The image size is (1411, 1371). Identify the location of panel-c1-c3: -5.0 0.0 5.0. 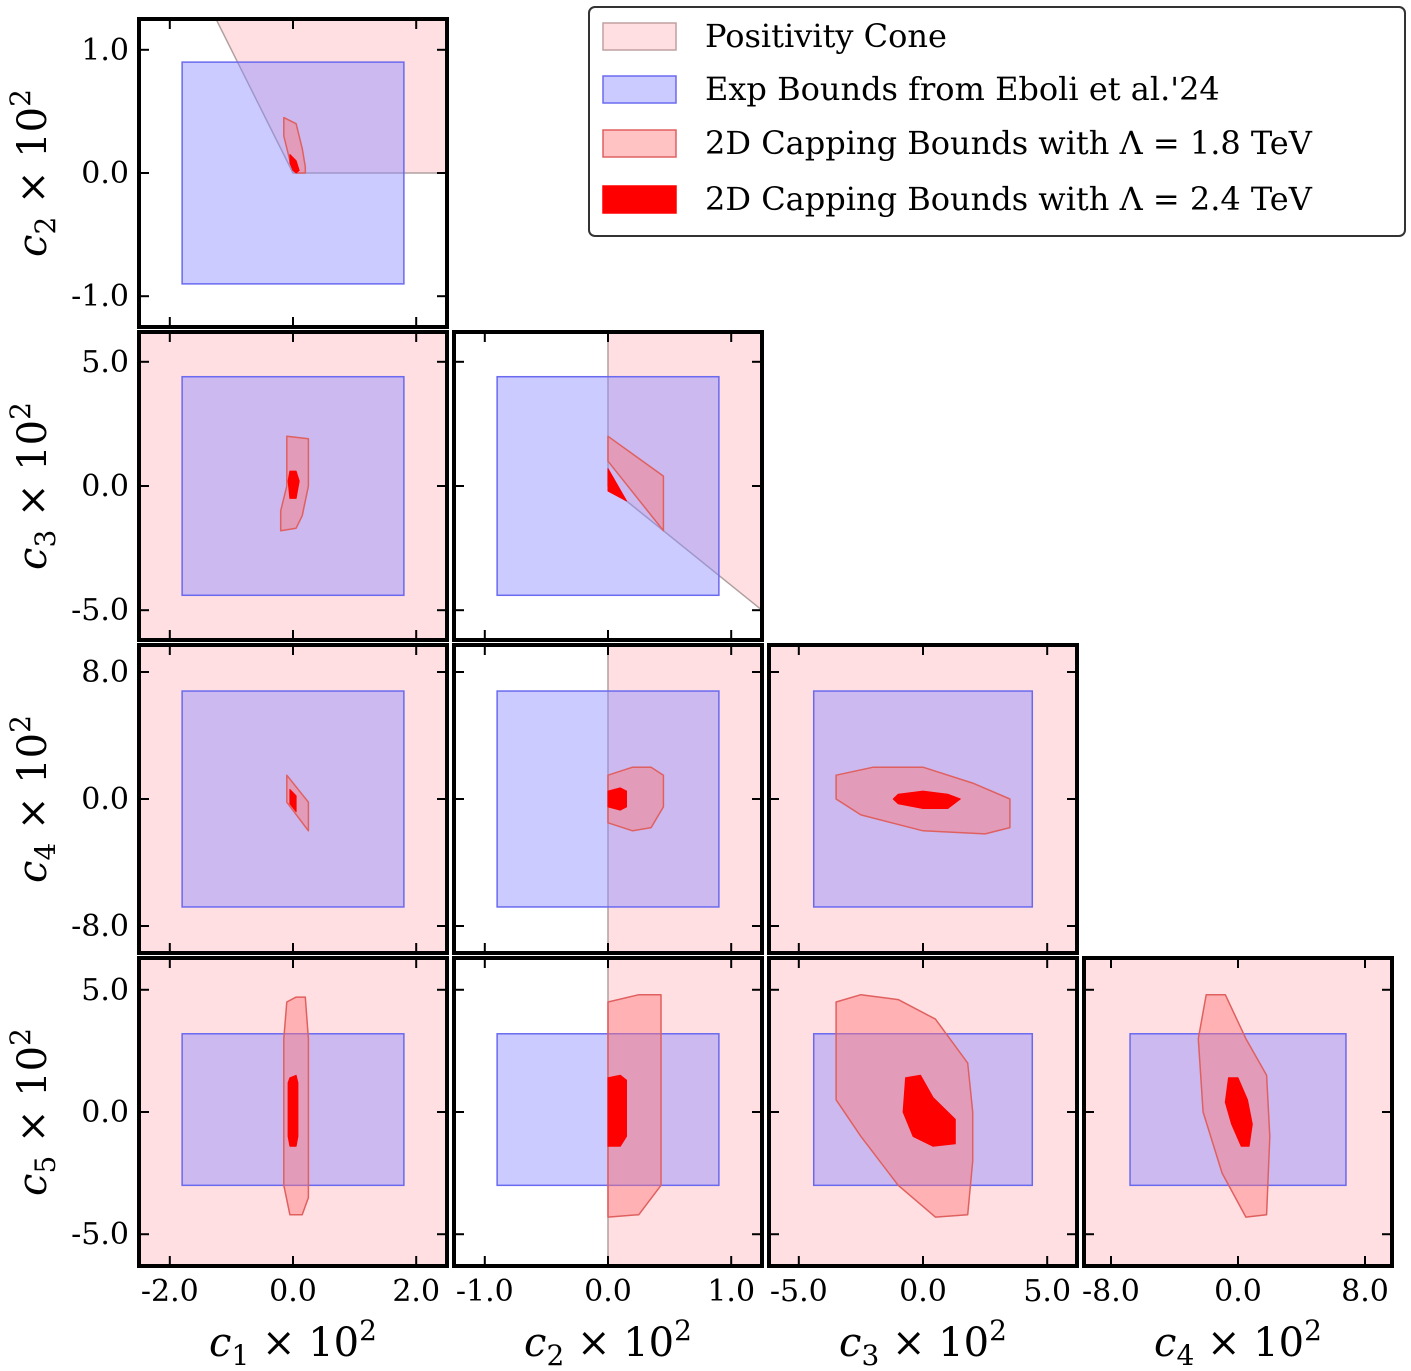
(260, 486).